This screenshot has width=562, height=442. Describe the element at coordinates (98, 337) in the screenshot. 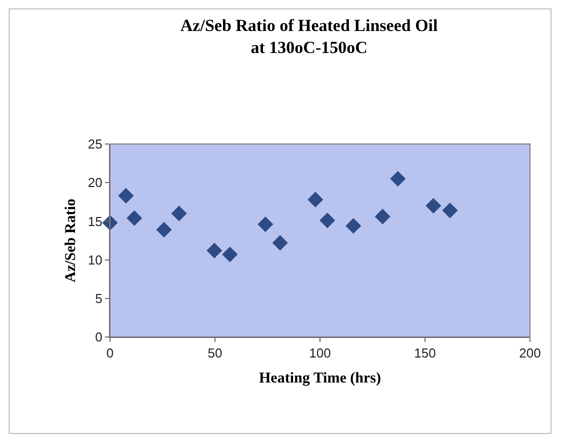

I see `y-tick-label: 0` at that location.